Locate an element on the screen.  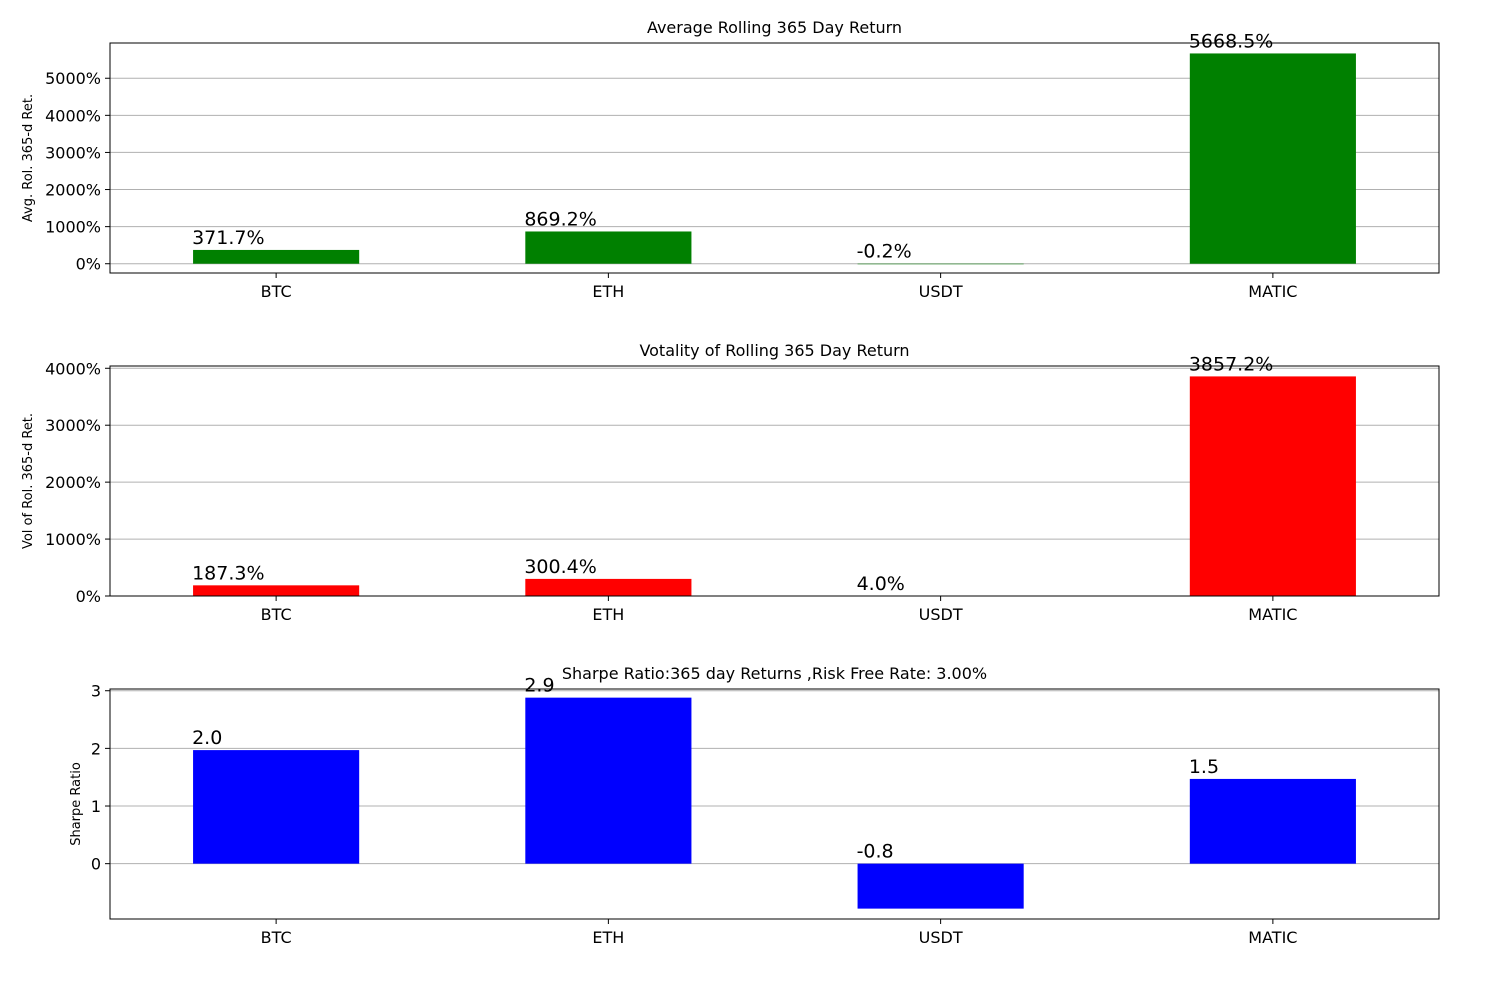
chart-title: Votality of Rolling 365 Day Return is located at coordinates (774, 350).